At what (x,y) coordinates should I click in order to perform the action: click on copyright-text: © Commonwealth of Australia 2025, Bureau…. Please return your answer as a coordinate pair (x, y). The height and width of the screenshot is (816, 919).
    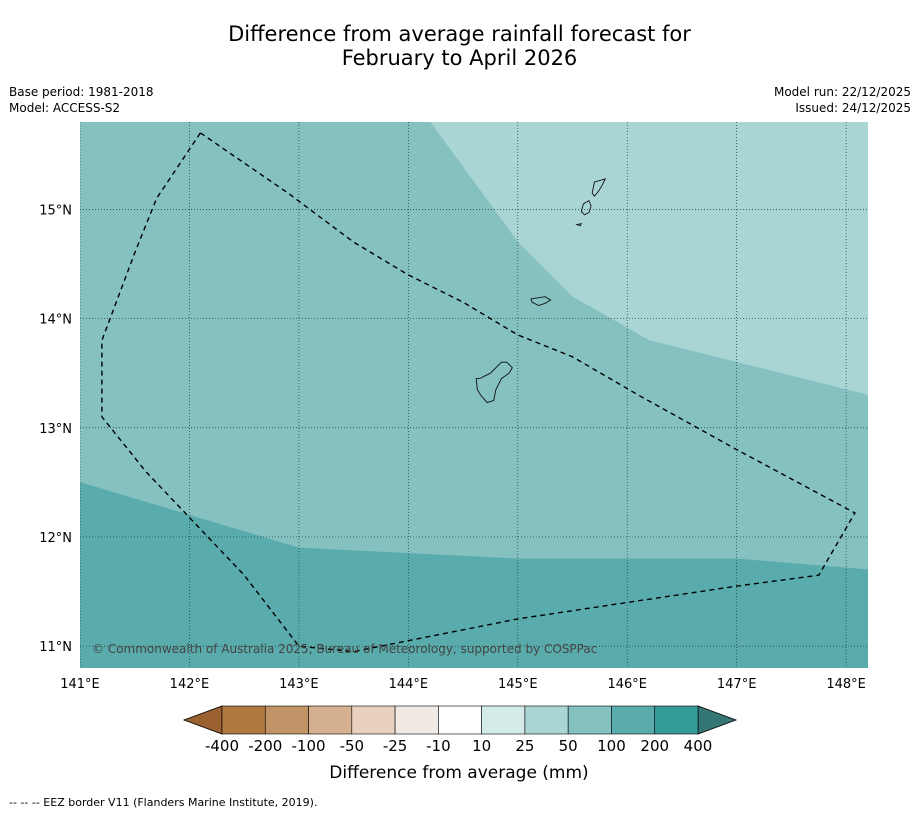
    Looking at the image, I should click on (344, 649).